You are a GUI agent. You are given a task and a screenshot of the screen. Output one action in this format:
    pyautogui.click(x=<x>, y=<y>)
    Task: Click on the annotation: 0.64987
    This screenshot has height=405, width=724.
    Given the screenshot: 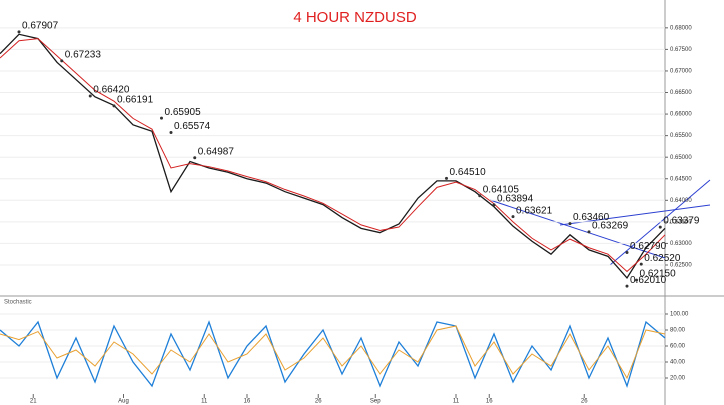 What is the action you would take?
    pyautogui.click(x=216, y=151)
    